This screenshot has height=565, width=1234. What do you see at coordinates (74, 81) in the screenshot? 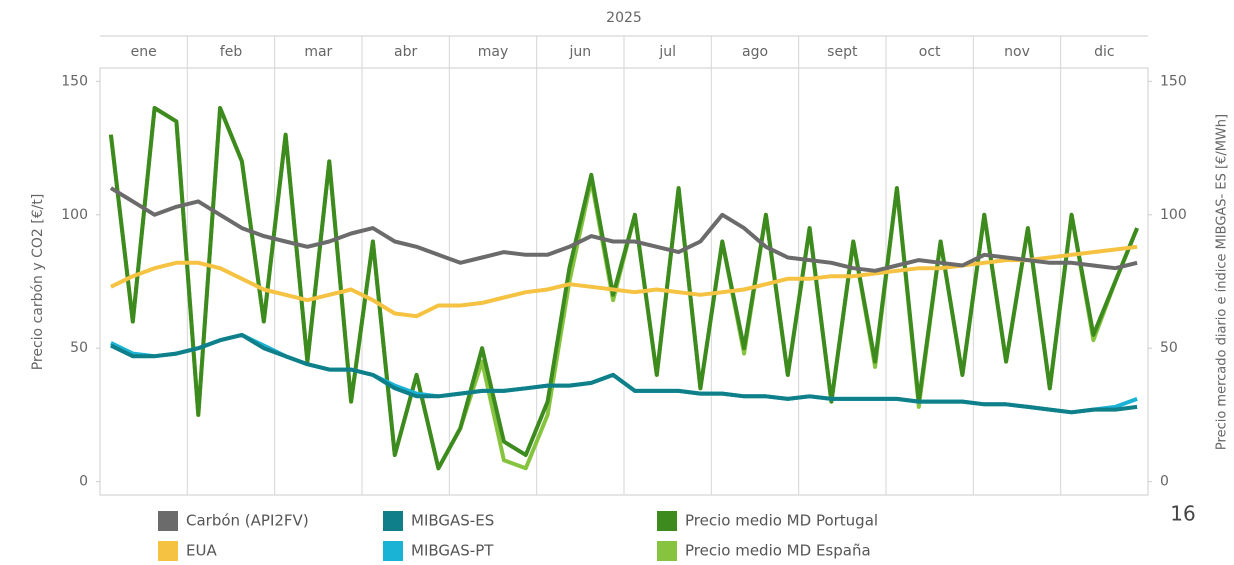
I see `y-tick-label: 150` at bounding box center [74, 81].